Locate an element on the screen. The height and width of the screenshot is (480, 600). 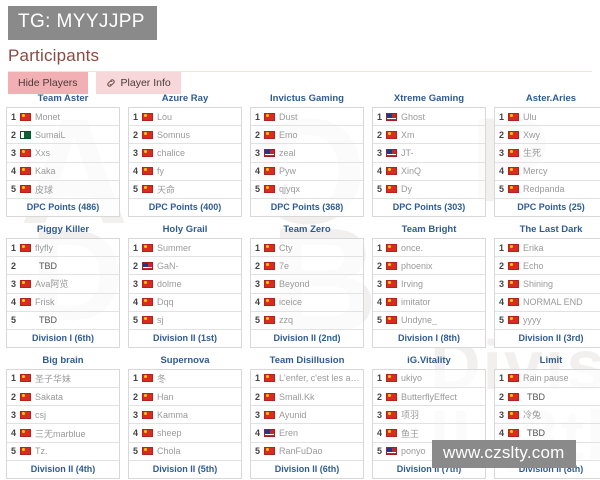
player-row: 4 Mercy is located at coordinates (547, 172).